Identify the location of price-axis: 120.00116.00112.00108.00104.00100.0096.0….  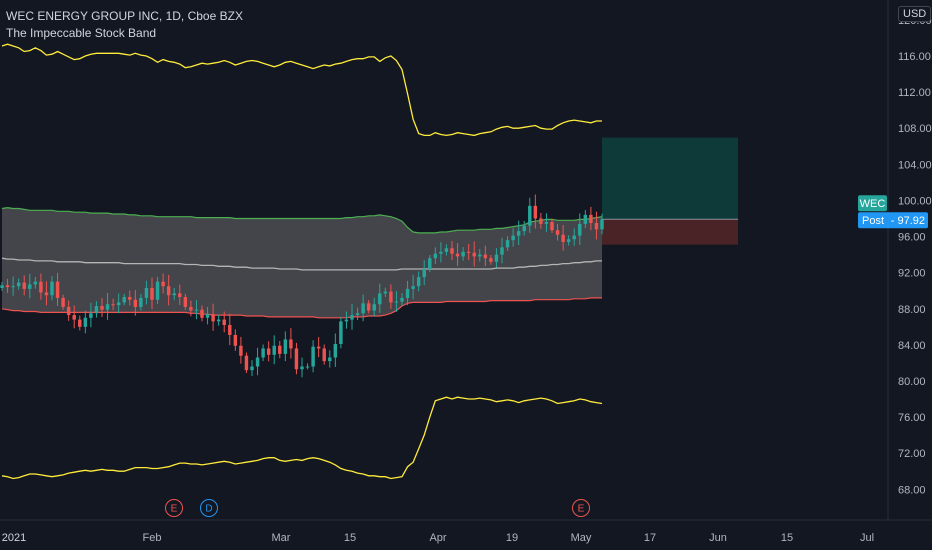
(915, 255).